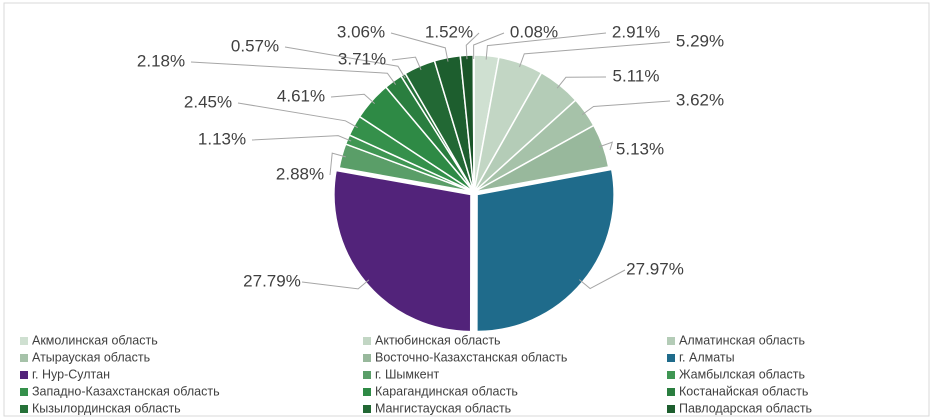  I want to click on legend-label: Павлодарская область, so click(745, 408).